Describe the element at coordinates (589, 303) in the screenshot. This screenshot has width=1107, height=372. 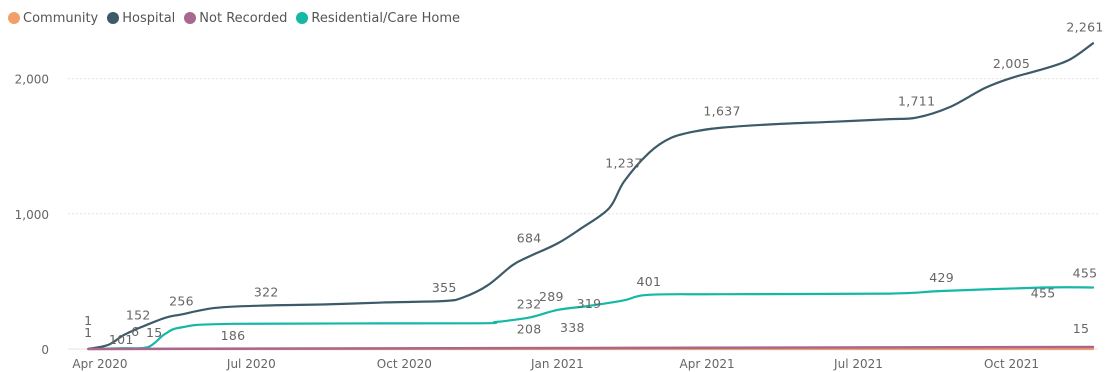
I see `data-label: 319` at that location.